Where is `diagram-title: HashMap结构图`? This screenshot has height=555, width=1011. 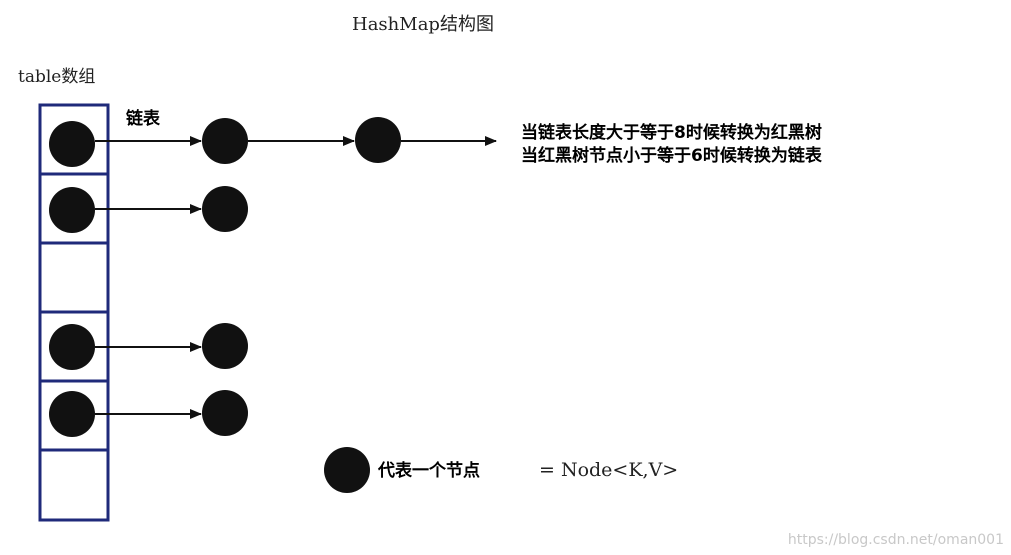 diagram-title: HashMap结构图 is located at coordinates (423, 24).